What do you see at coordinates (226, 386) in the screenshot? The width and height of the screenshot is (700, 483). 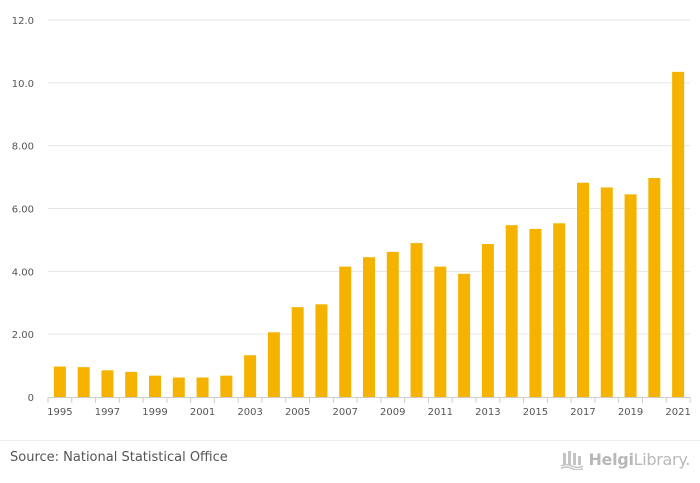 I see `bar-2002` at bounding box center [226, 386].